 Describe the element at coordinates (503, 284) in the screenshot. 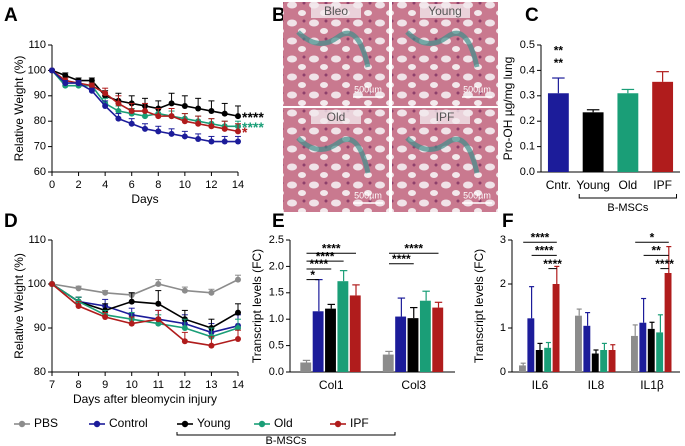

I see `y-tick-label: 2` at that location.